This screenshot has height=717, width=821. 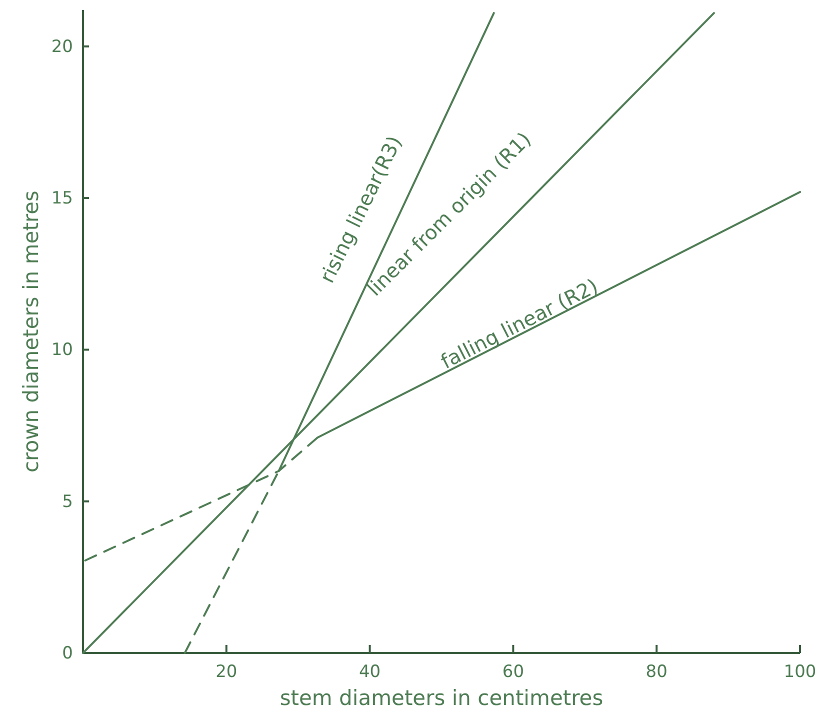 I want to click on y-tick-label: 20, so click(x=62, y=46).